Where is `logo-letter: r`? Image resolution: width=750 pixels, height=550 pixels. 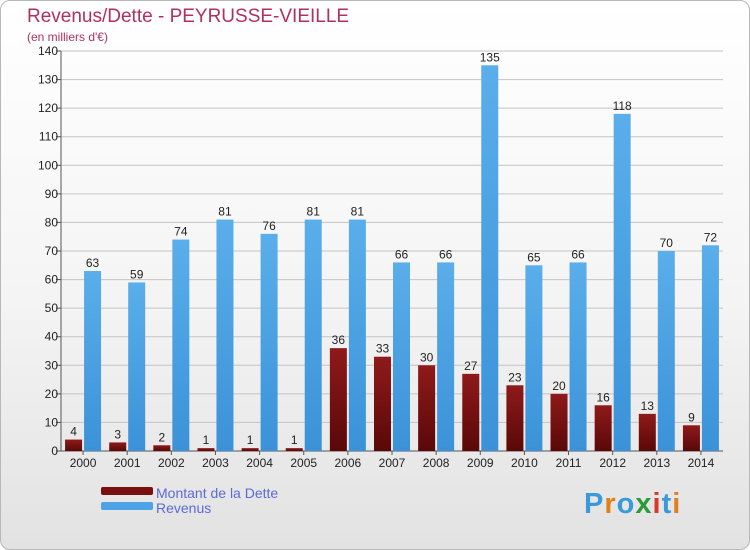
logo-letter: r is located at coordinates (610, 504).